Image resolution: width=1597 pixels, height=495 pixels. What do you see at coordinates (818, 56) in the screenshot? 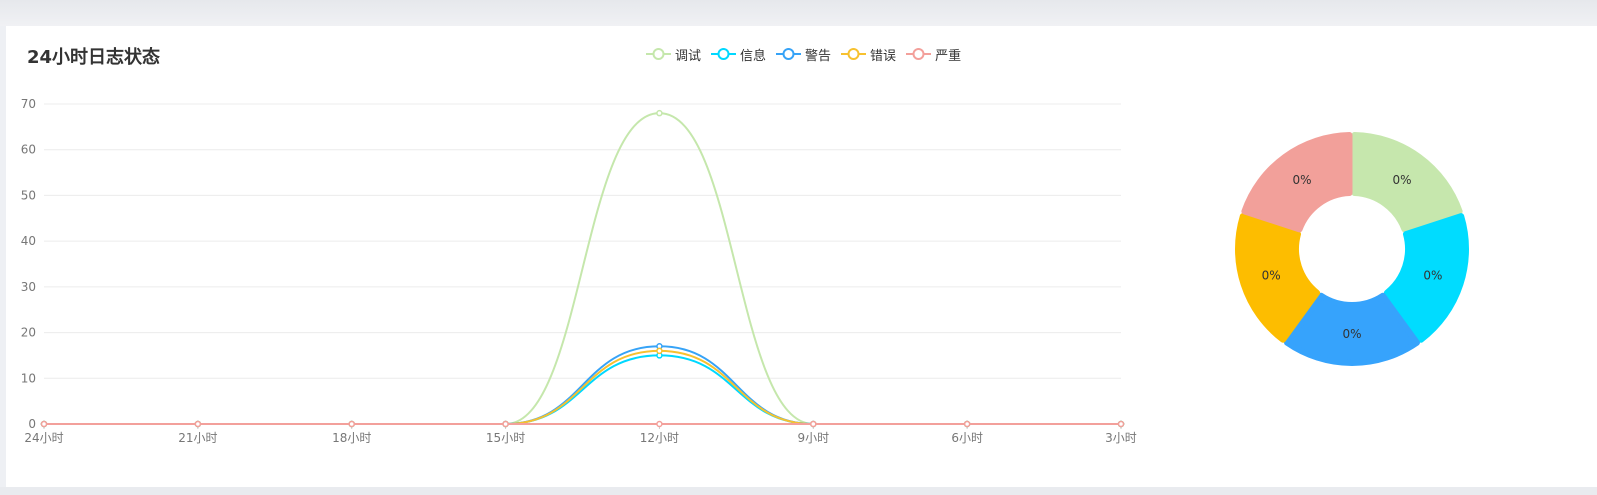
I see `legend-label: 警告` at bounding box center [818, 56].